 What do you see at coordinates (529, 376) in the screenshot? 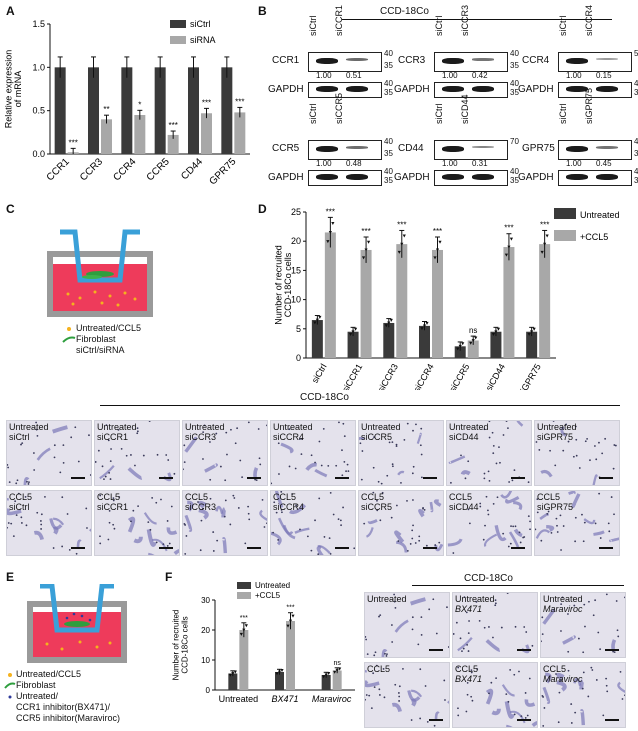
I see `x-tick-label: siGPR75` at bounding box center [529, 376].